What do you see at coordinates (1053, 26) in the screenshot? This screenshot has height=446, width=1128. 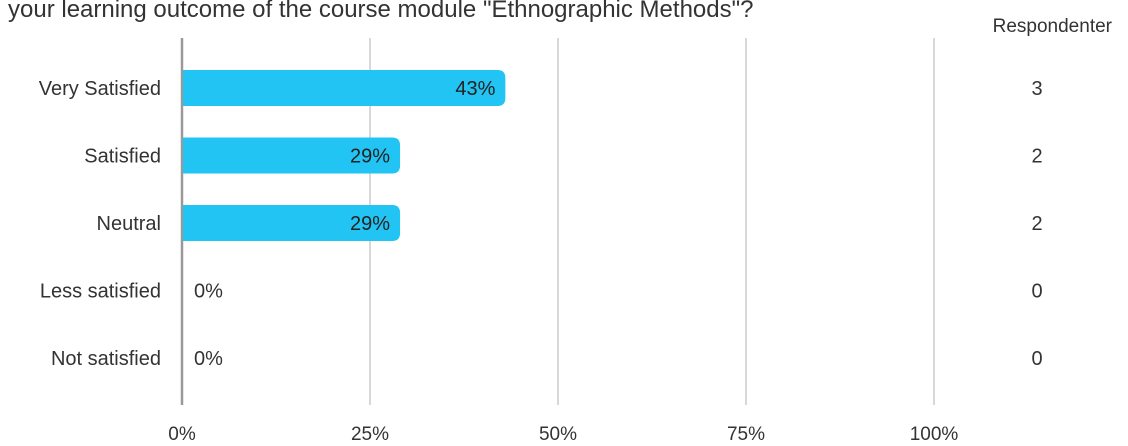 I see `respondents-header: Respondenter` at bounding box center [1053, 26].